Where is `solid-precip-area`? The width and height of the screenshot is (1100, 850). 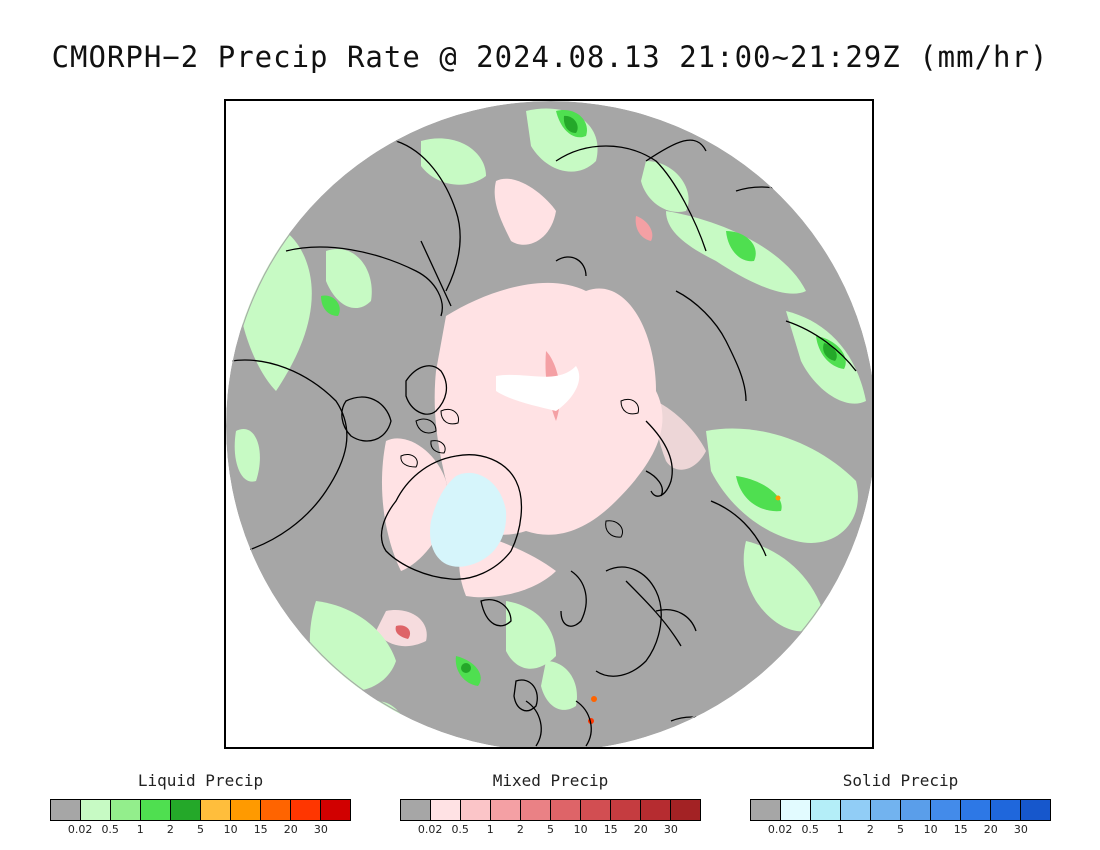
solid-precip-area is located at coordinates (468, 519).